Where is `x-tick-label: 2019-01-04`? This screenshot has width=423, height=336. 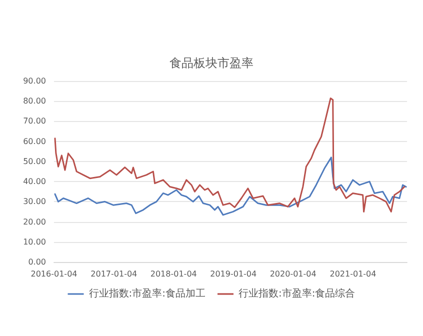 x-tick-label: 2019-01-04 is located at coordinates (233, 274).